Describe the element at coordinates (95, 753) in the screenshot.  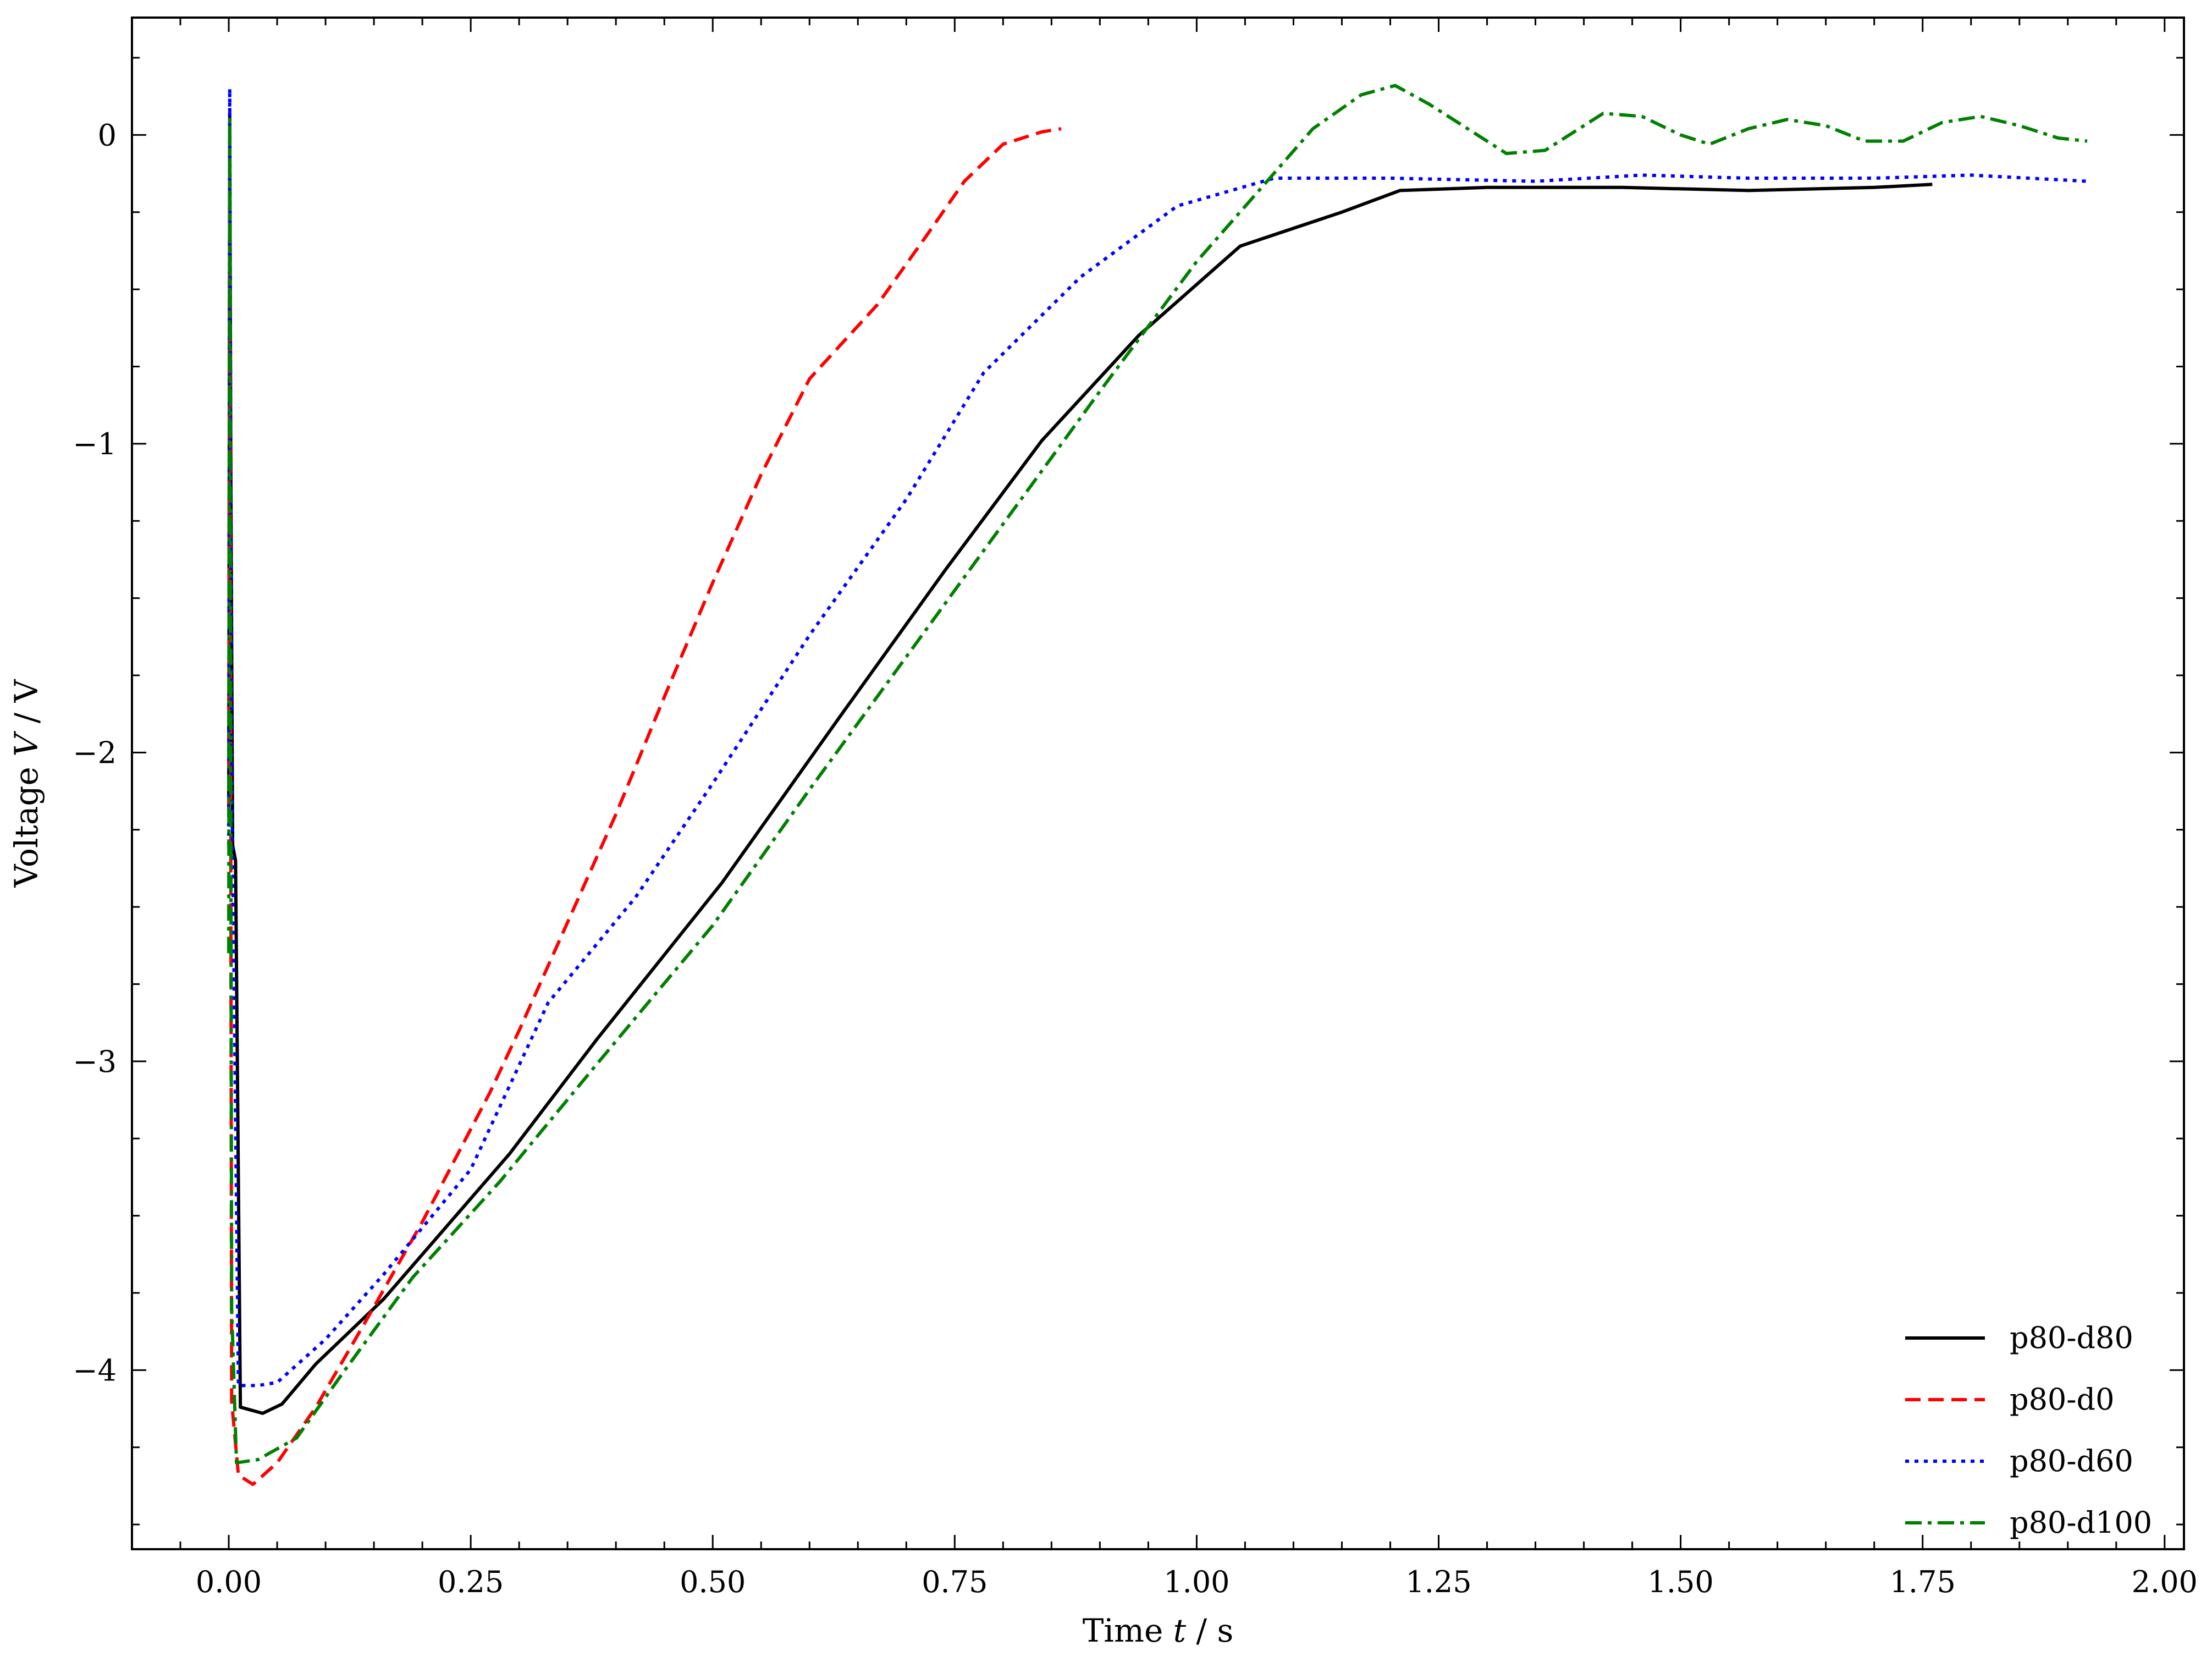
I see `y-tick-label: −2` at that location.